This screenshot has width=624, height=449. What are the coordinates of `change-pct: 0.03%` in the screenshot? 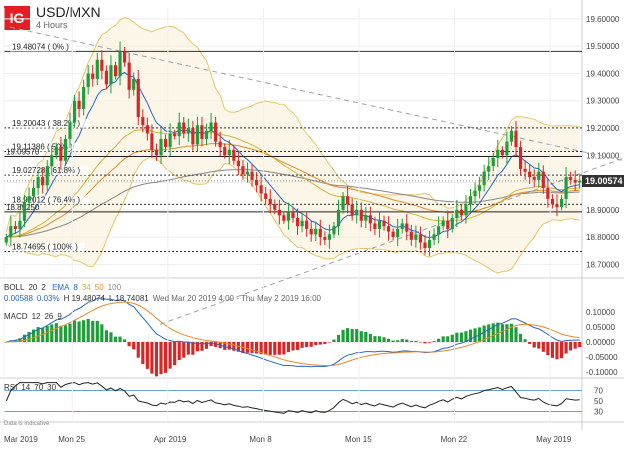 It's located at (48, 298).